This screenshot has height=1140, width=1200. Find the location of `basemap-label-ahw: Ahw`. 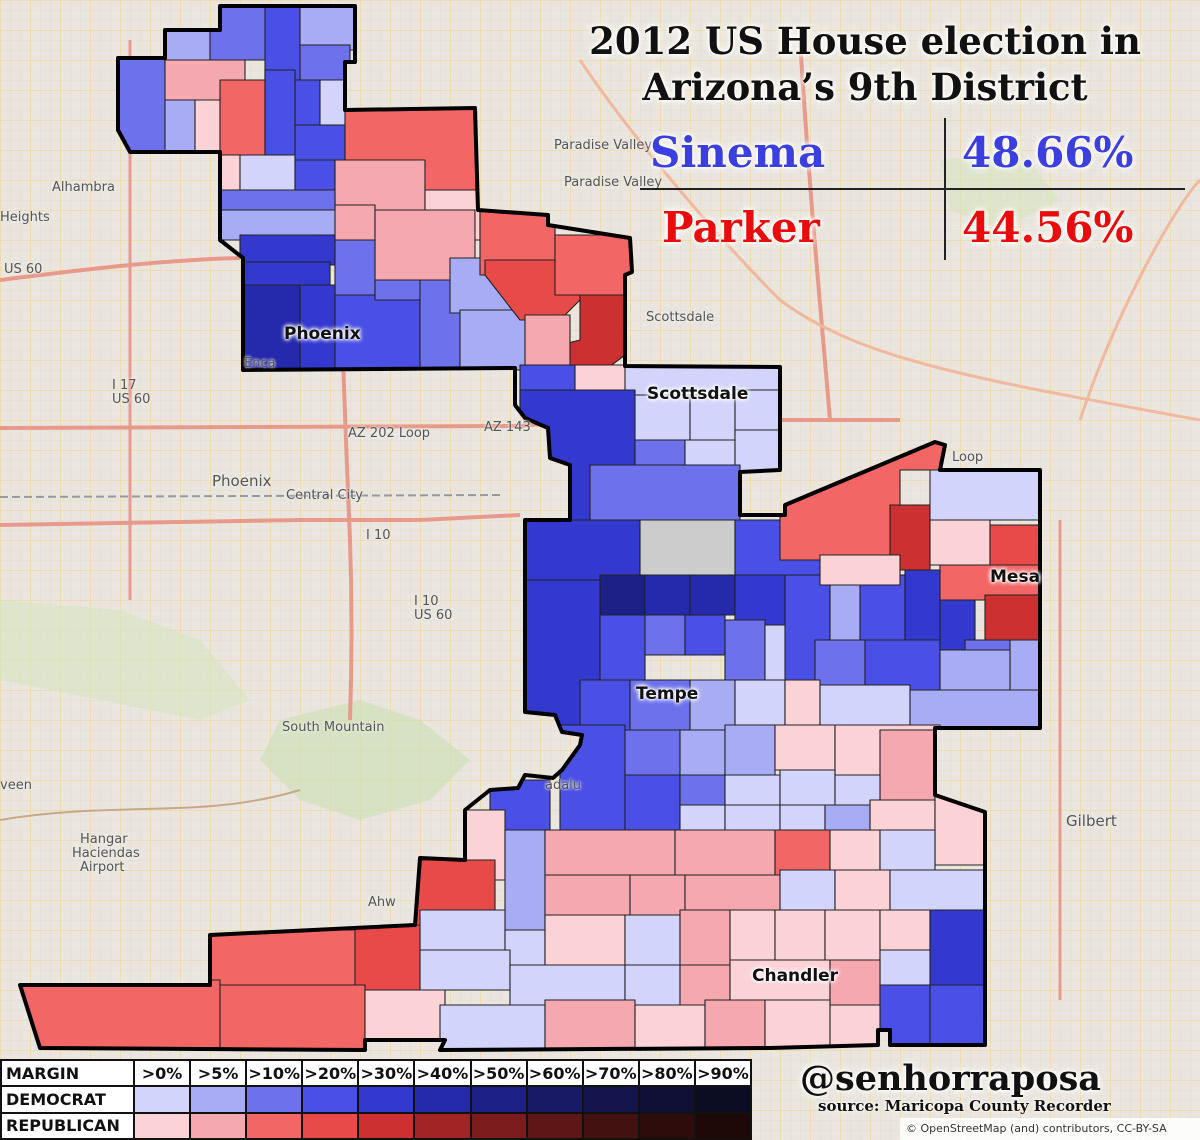

basemap-label-ahw: Ahw is located at coordinates (382, 902).